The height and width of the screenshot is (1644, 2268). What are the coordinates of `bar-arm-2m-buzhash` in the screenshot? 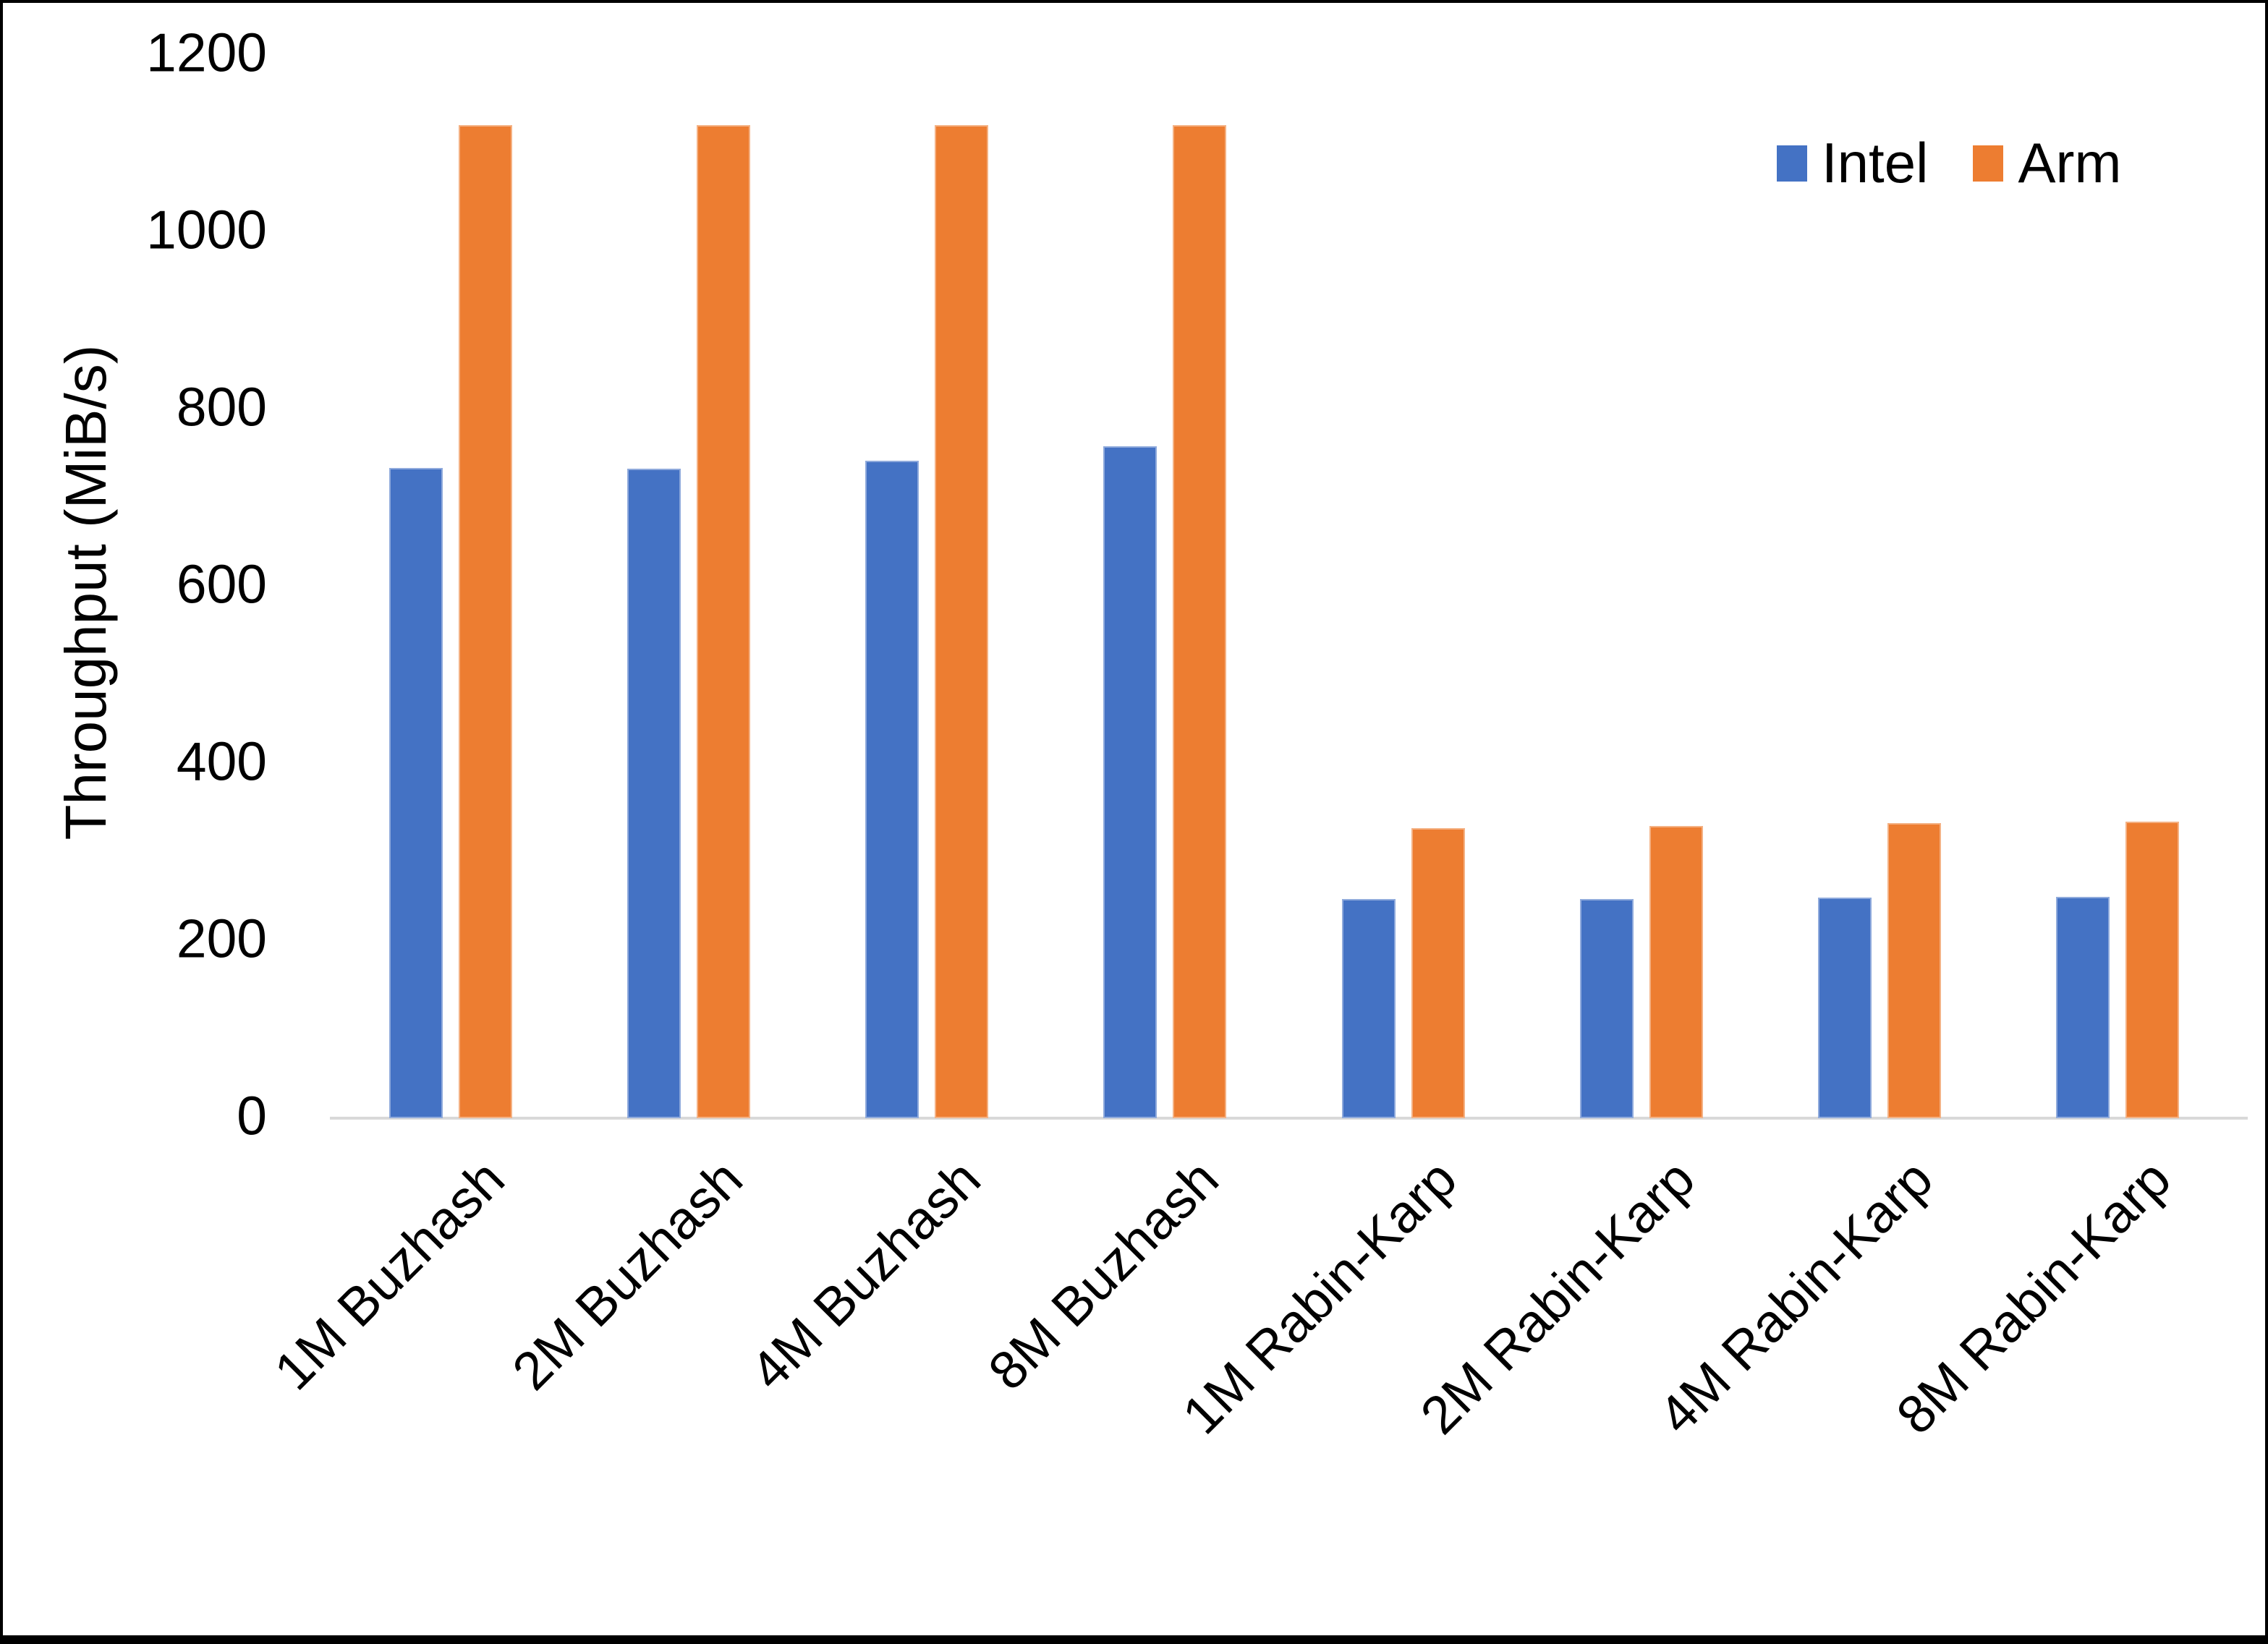 It's located at (724, 621).